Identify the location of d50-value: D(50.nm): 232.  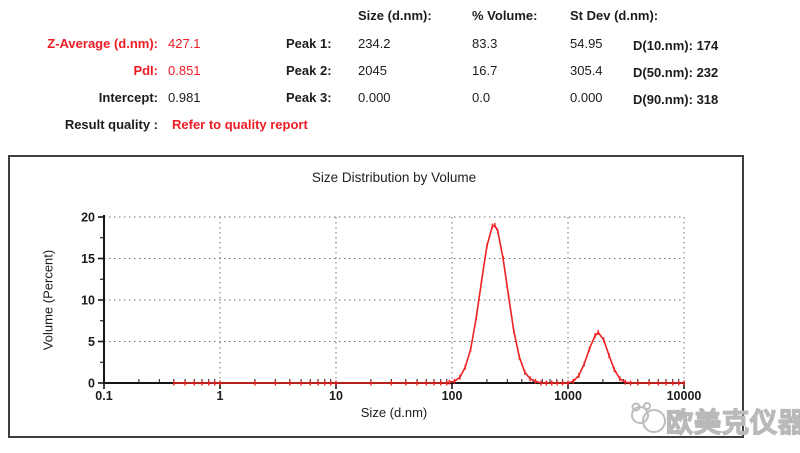
(676, 72).